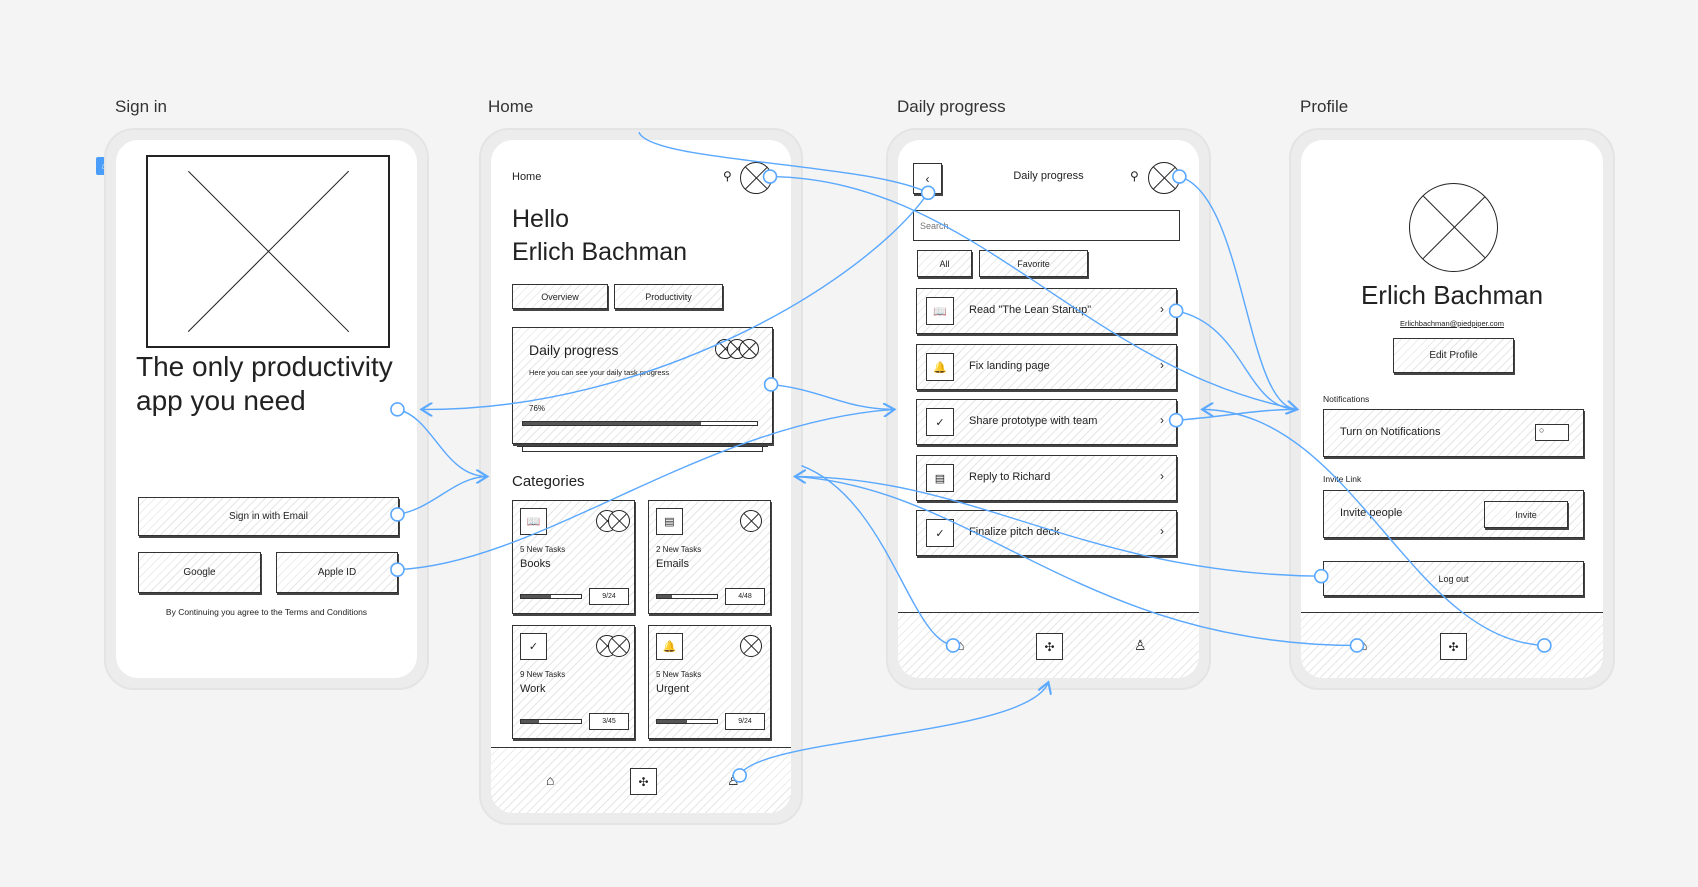  Describe the element at coordinates (1552, 432) in the screenshot. I see `notifications-toggle: ○` at that location.